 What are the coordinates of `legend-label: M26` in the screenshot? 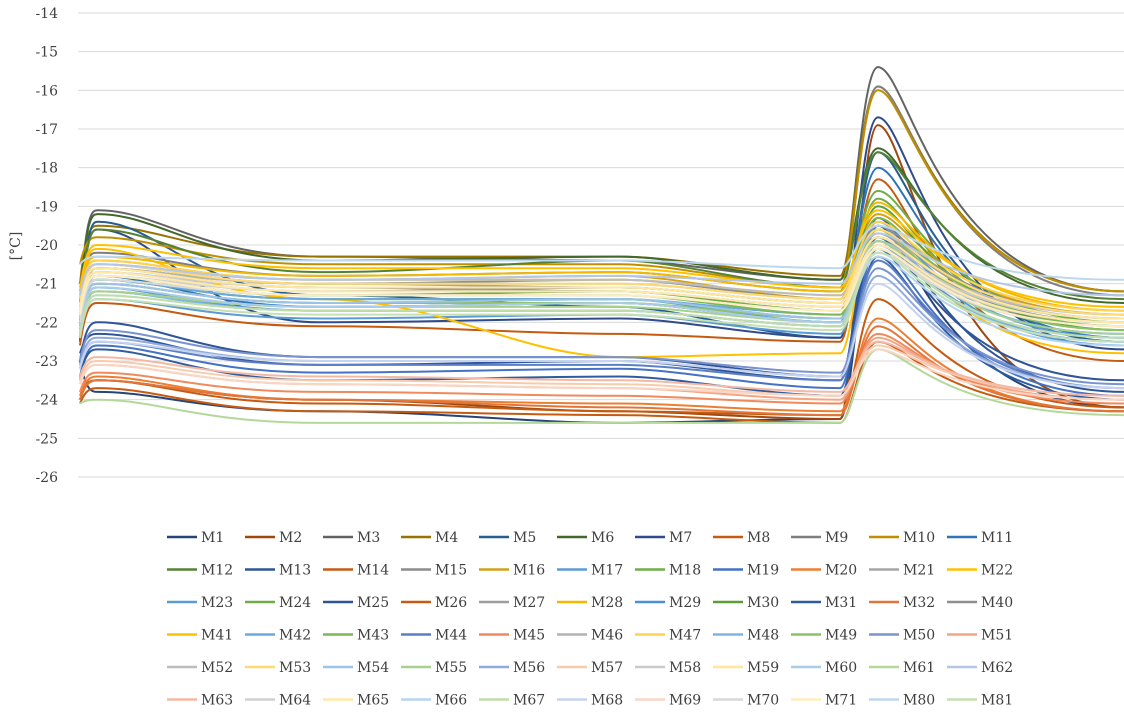 It's located at (451, 603).